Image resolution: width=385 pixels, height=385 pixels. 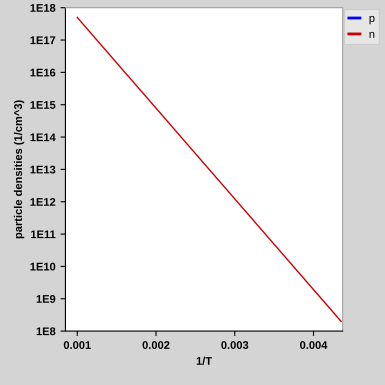 I want to click on y-axis-title: particle densities (1/cm^3), so click(x=19, y=169).